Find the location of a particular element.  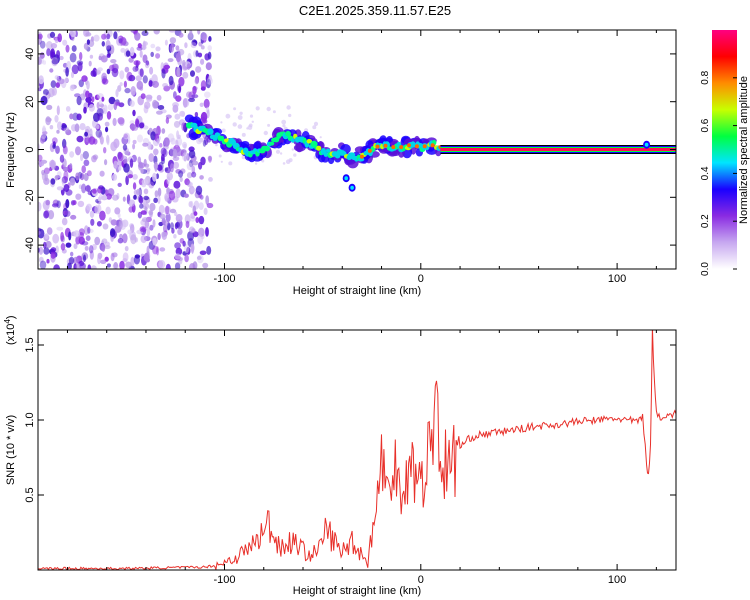

colorbar-tick-label: 0.2 is located at coordinates (705, 221).